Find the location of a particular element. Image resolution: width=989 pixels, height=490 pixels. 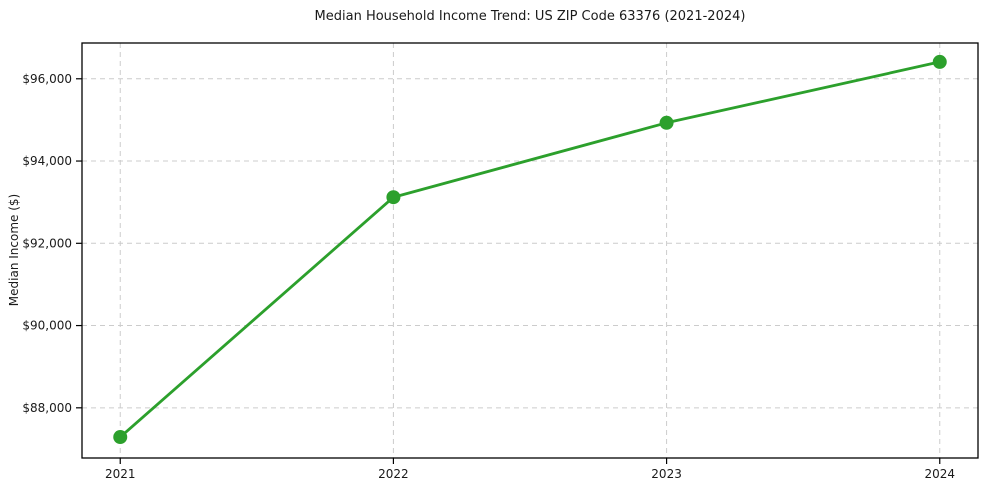

x-tick-label: 2023 is located at coordinates (666, 474).